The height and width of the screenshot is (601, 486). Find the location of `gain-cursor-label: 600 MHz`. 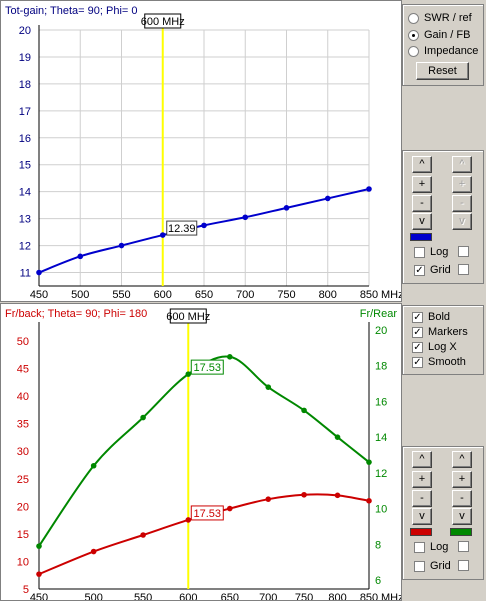

gain-cursor-label: 600 MHz is located at coordinates (163, 22).